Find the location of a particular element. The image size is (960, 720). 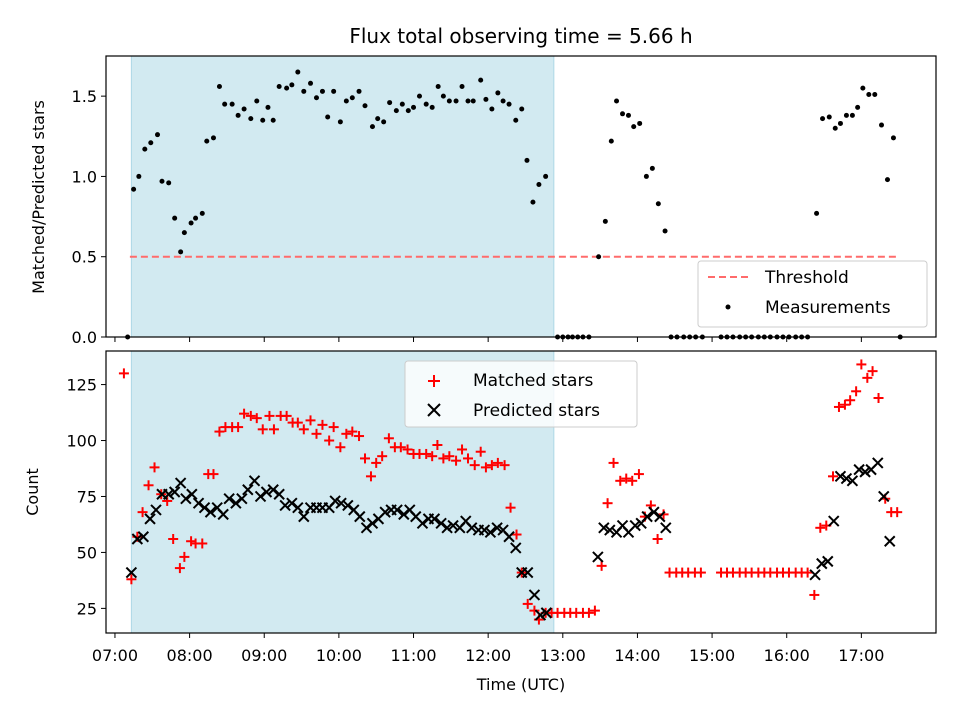

ratio-panel-y-axis: 0.0 0.5 1.0 1.5 is located at coordinates (89, 217).